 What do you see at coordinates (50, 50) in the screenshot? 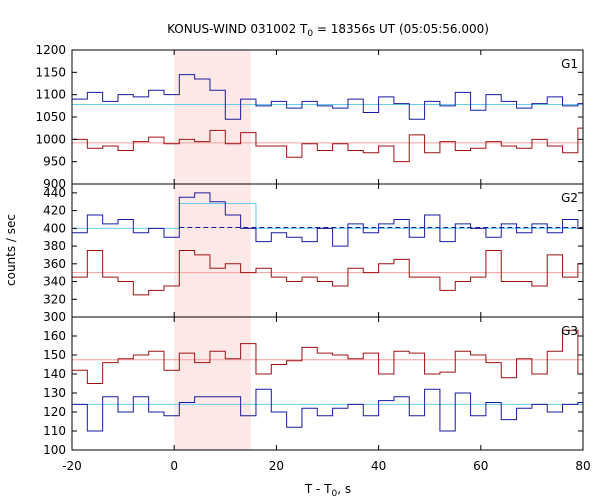
I see `y-tick-label: 1200` at bounding box center [50, 50].